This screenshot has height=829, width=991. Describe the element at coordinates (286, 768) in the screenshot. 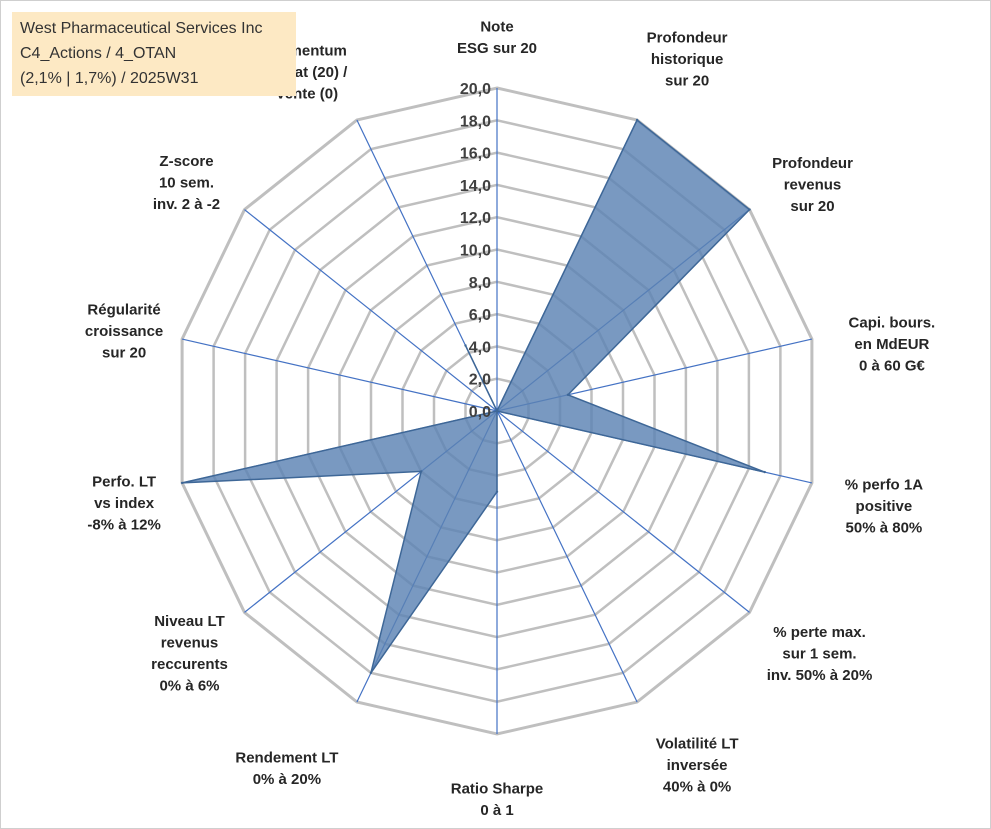

I see `axis-label: Rendement LT 0% à 20%` at that location.